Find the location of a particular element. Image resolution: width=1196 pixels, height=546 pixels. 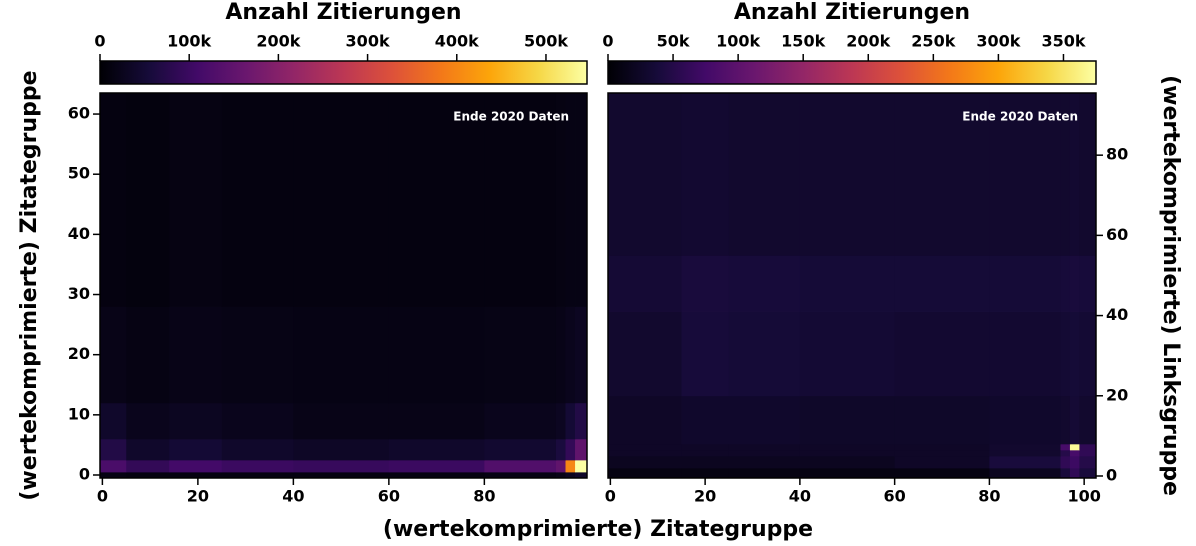

x-tick-label: 20 is located at coordinates (705, 496).